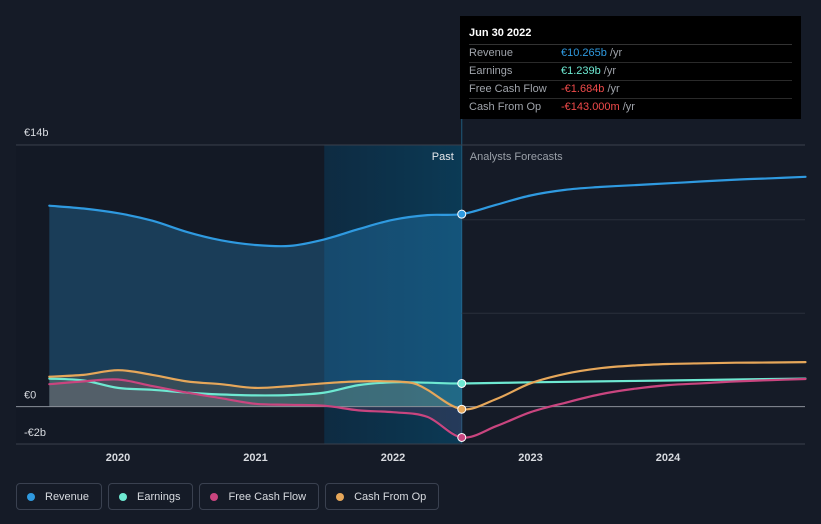 This screenshot has height=524, width=821. I want to click on marker-earnings, so click(462, 383).